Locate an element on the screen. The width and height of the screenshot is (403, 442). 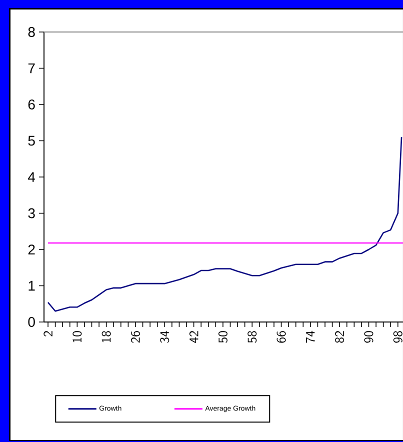
y-tick-label: 0 is located at coordinates (31, 322).